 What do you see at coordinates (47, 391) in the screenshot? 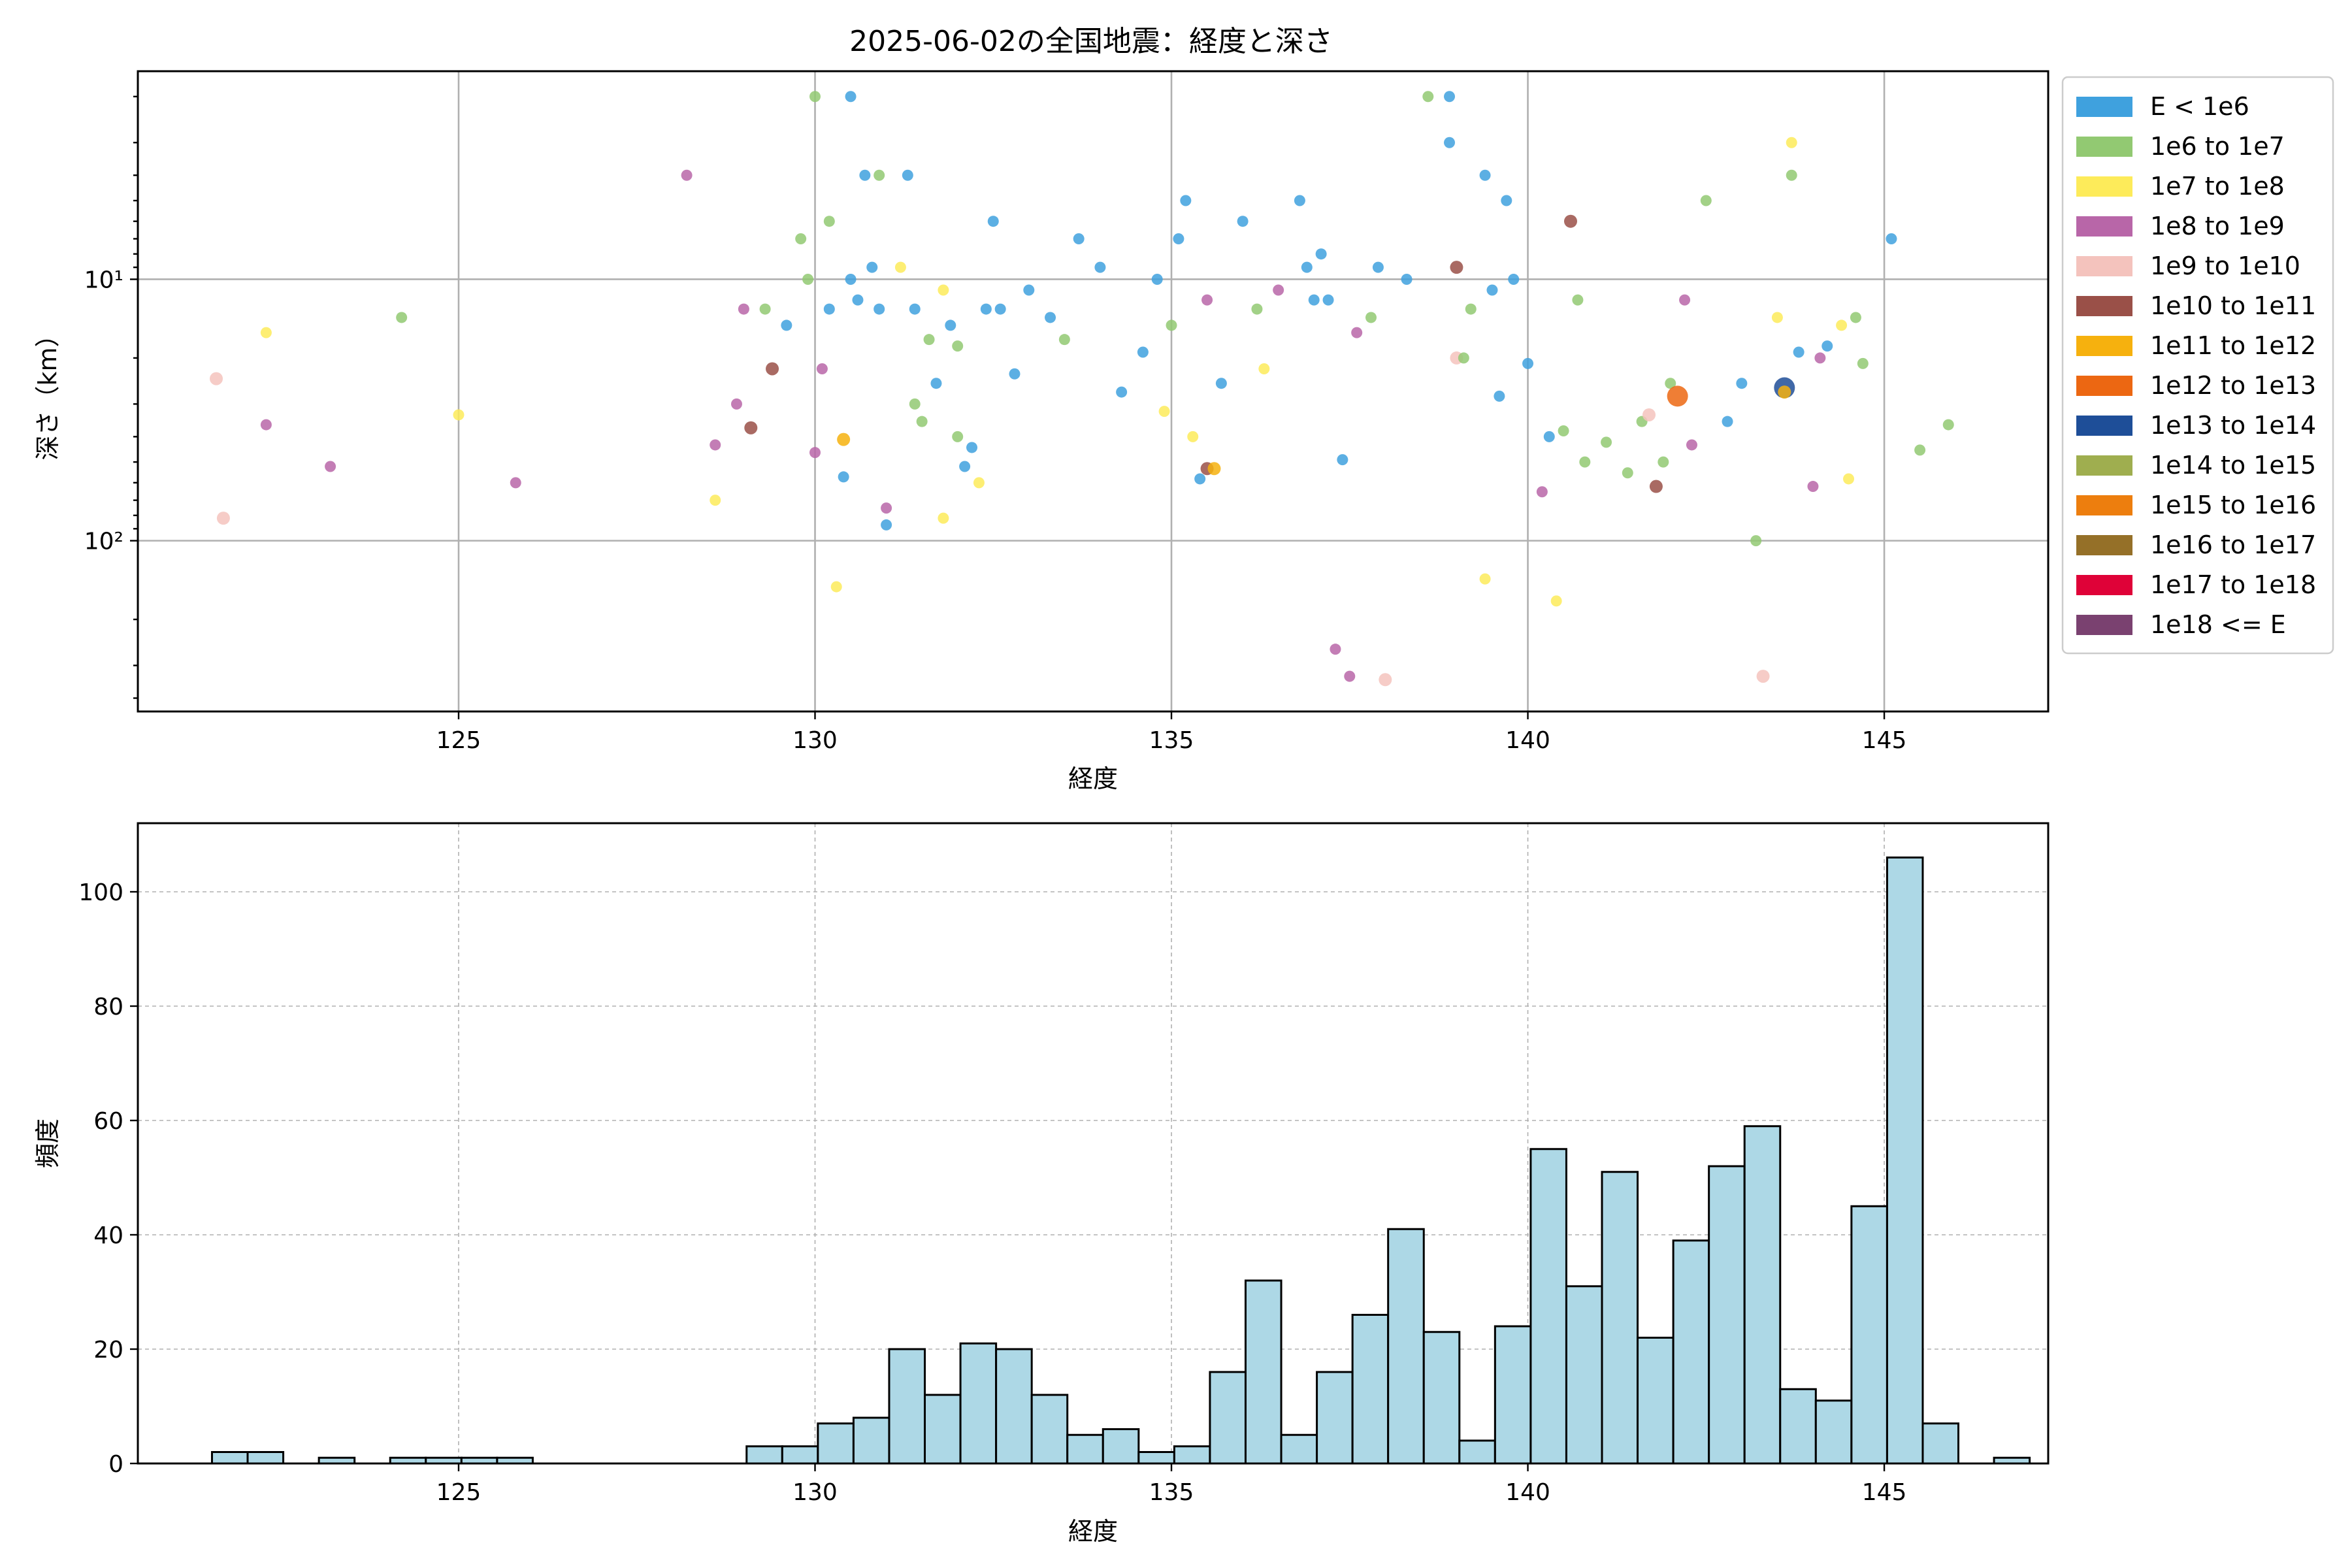
I see `scatter-y-axis-label: 深さ（km）` at bounding box center [47, 391].